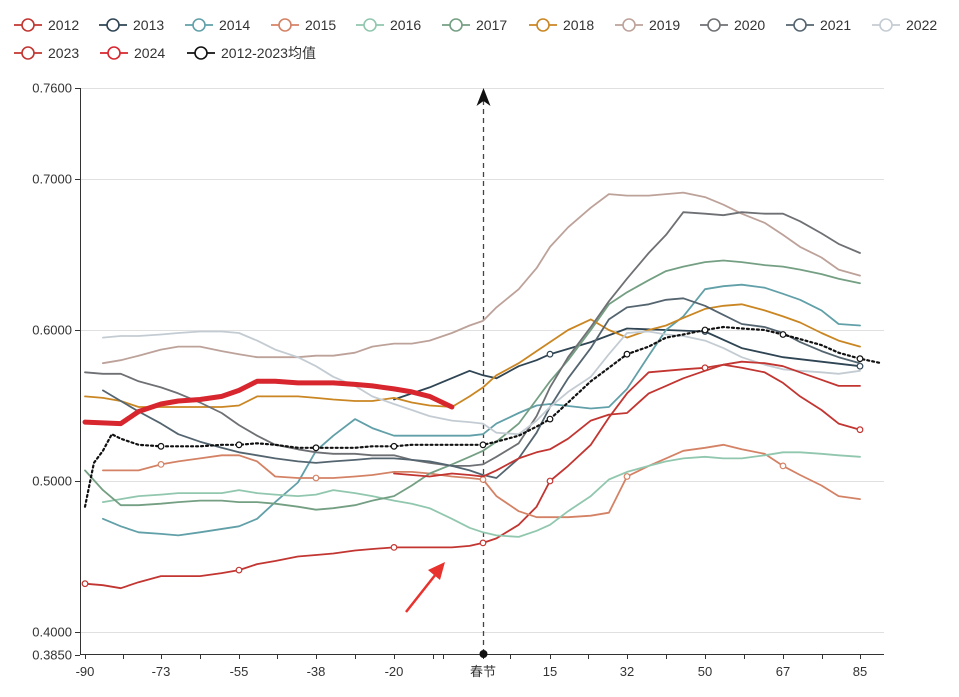  What do you see at coordinates (647, 25) in the screenshot?
I see `legend-item-2019: 2019` at bounding box center [647, 25].